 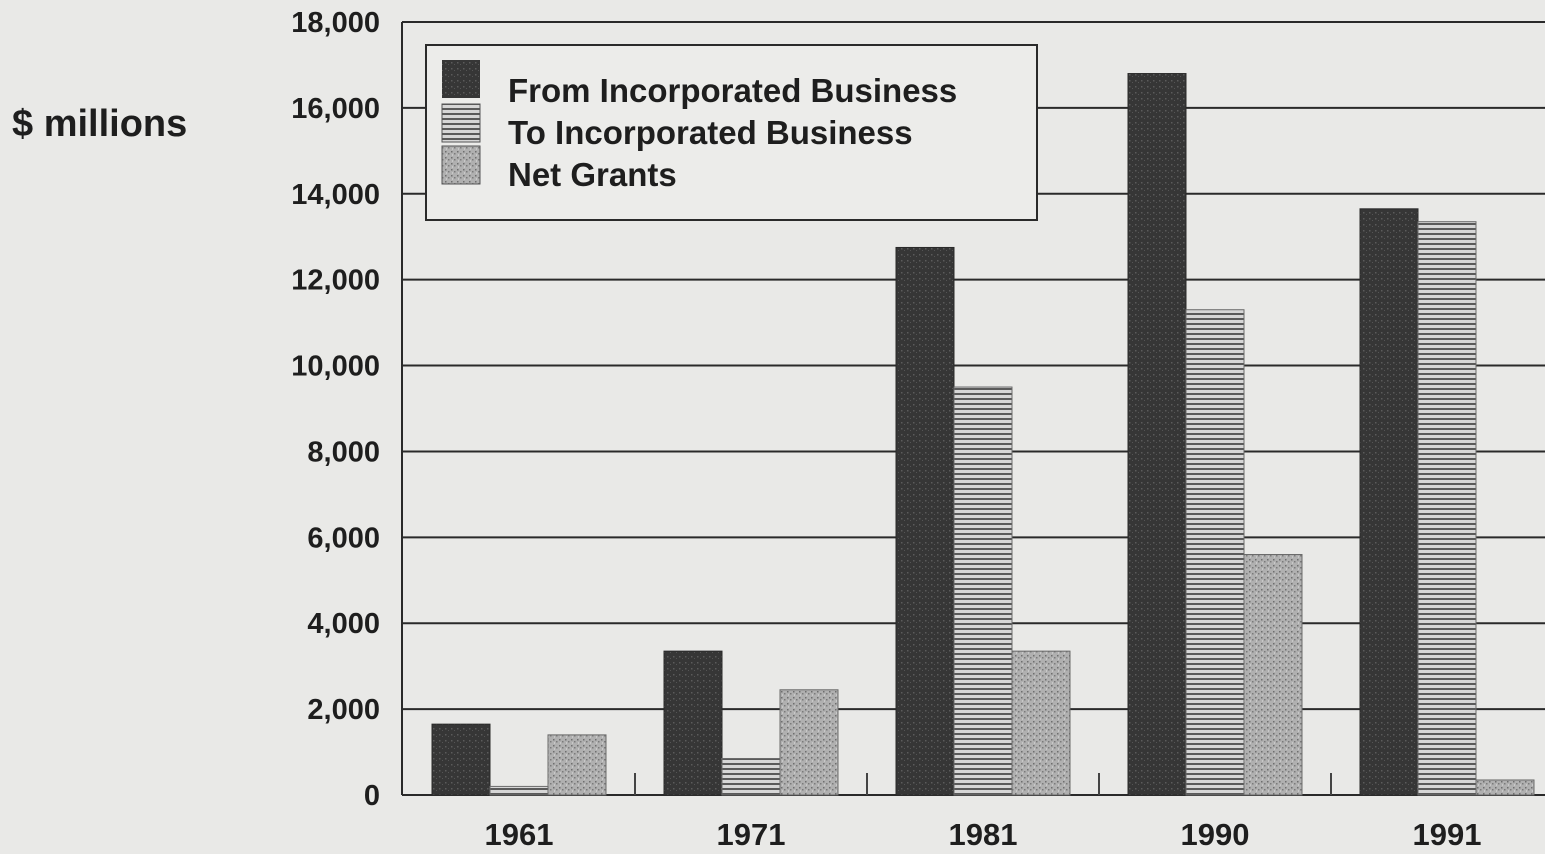 What do you see at coordinates (335, 23) in the screenshot?
I see `y-tick-label: 18,000` at bounding box center [335, 23].